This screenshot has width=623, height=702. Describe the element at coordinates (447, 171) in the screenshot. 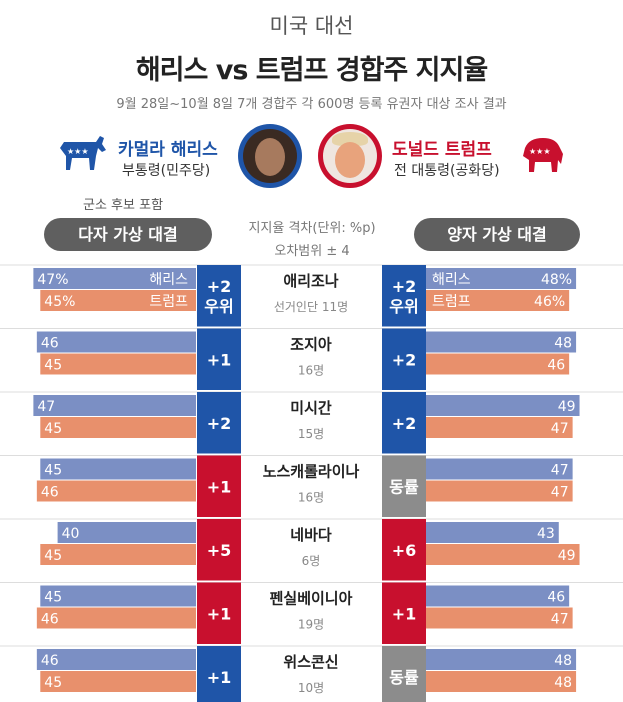

I see `trump-role: 전 대통령(공화당)` at that location.